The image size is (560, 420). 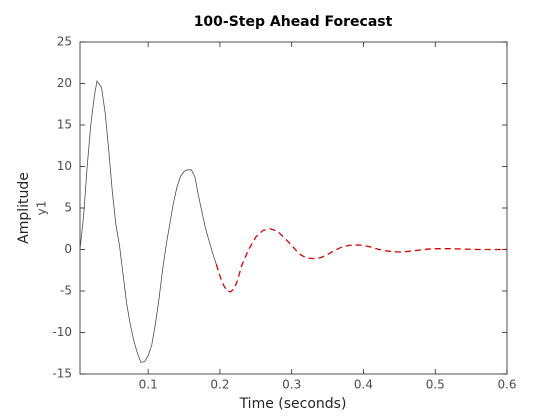 I want to click on y-tick-label: 25, so click(x=64, y=42).